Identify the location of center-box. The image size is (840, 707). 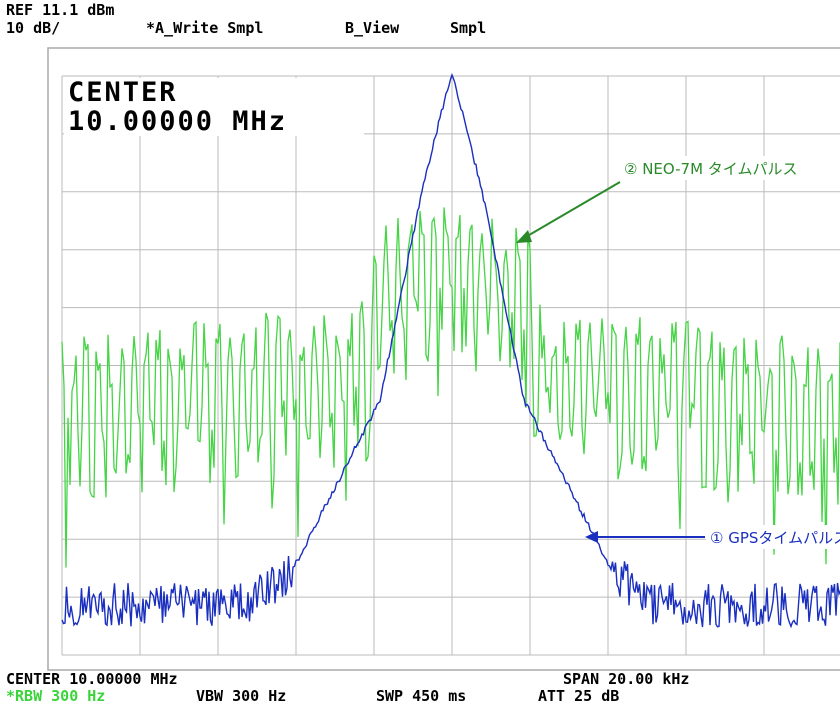
(214, 107).